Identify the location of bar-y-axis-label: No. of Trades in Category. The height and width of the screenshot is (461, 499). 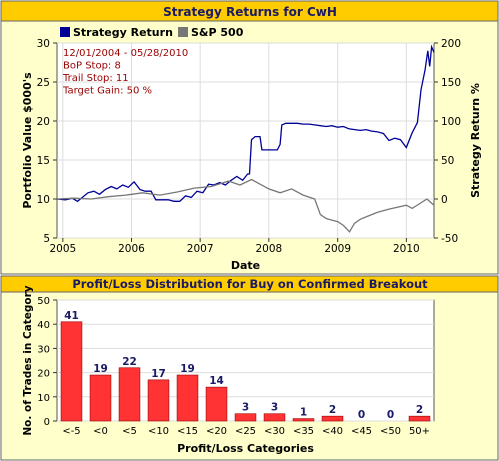
(28, 360).